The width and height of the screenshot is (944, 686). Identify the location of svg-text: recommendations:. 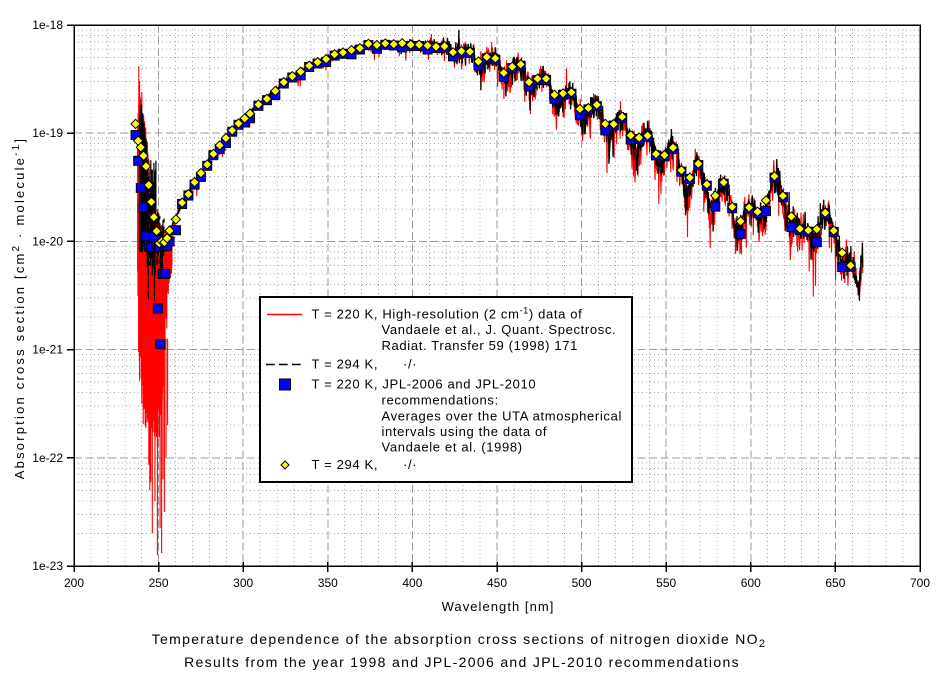
(440, 400).